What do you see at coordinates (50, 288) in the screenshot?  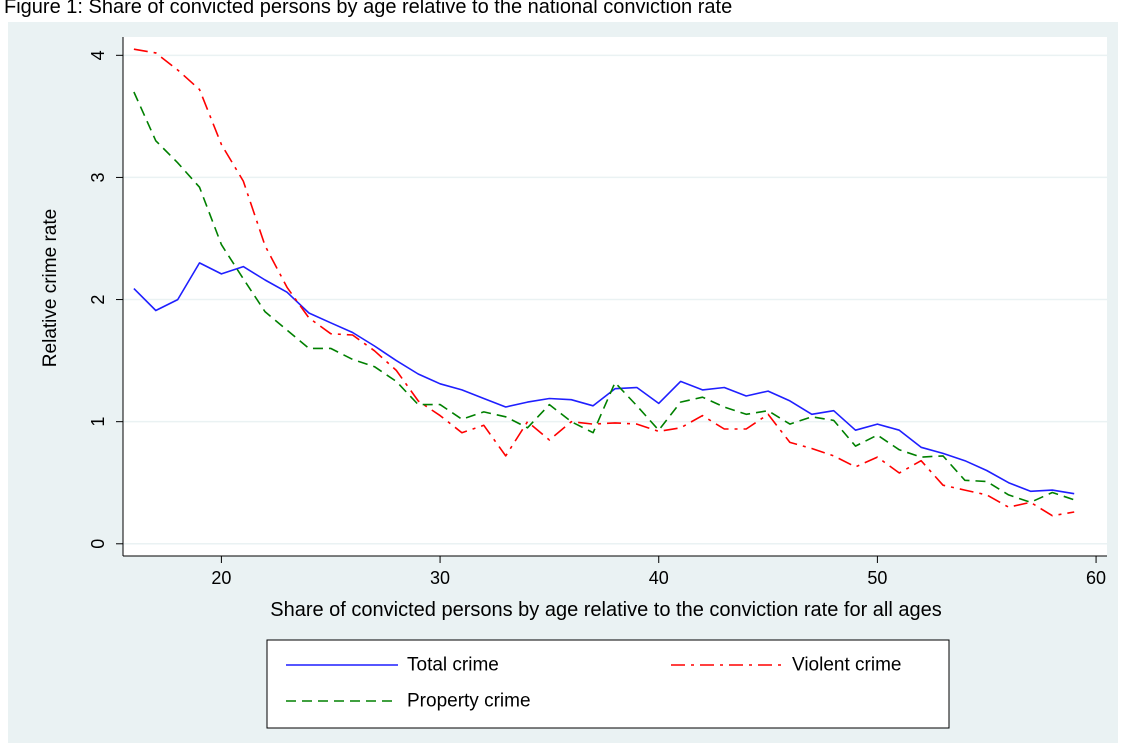 I see `y-axis-label: Relative crime rate` at bounding box center [50, 288].